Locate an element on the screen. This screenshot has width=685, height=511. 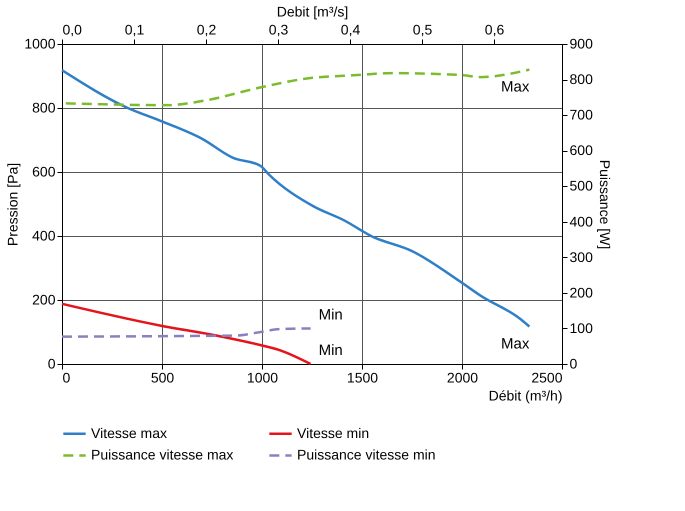
x2-axis-title: Debit [m³/s] is located at coordinates (312, 12).